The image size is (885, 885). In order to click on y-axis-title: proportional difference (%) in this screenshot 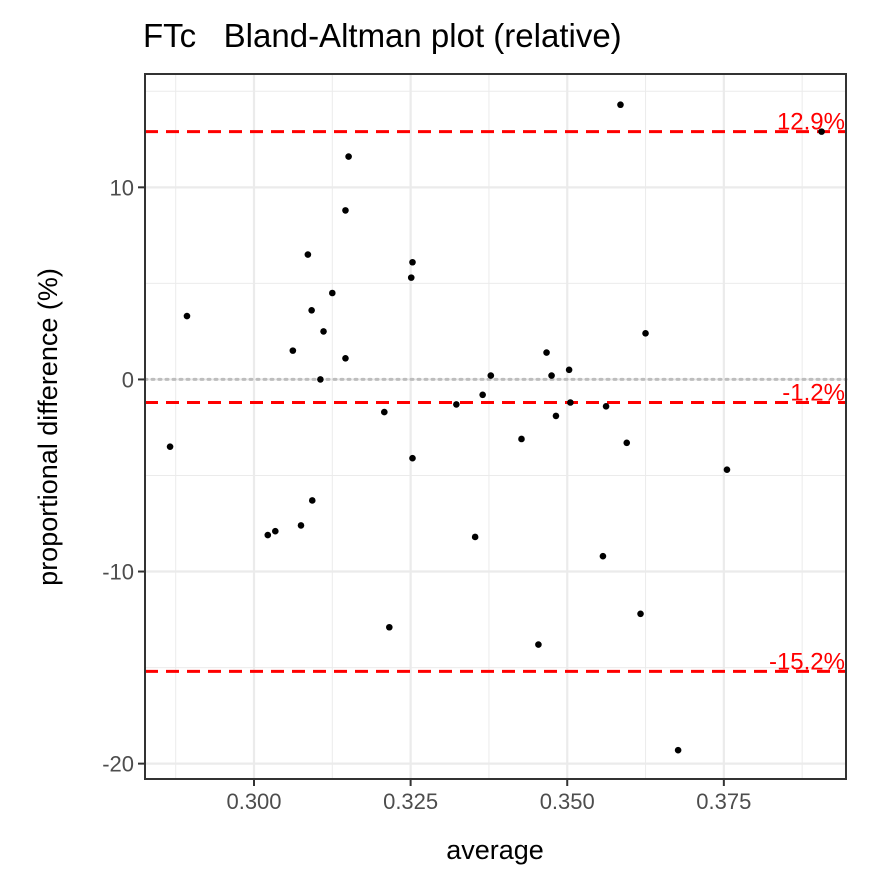, I will do `click(48, 427)`.